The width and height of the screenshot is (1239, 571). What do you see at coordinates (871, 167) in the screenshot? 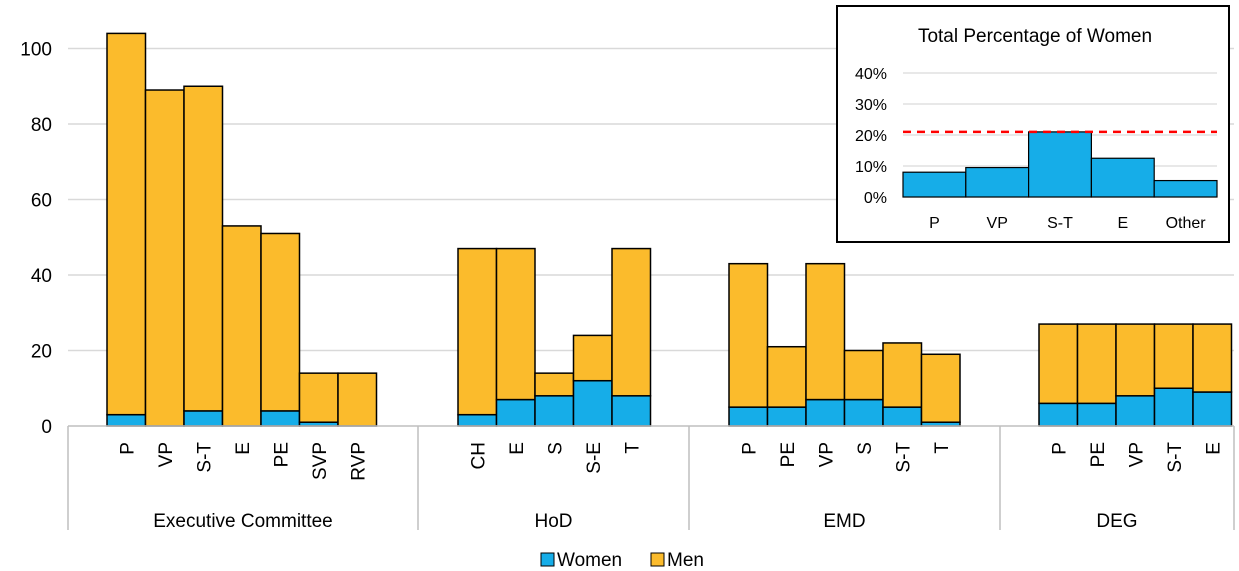
I see `inset-y-tick-label: 10%` at bounding box center [871, 167].